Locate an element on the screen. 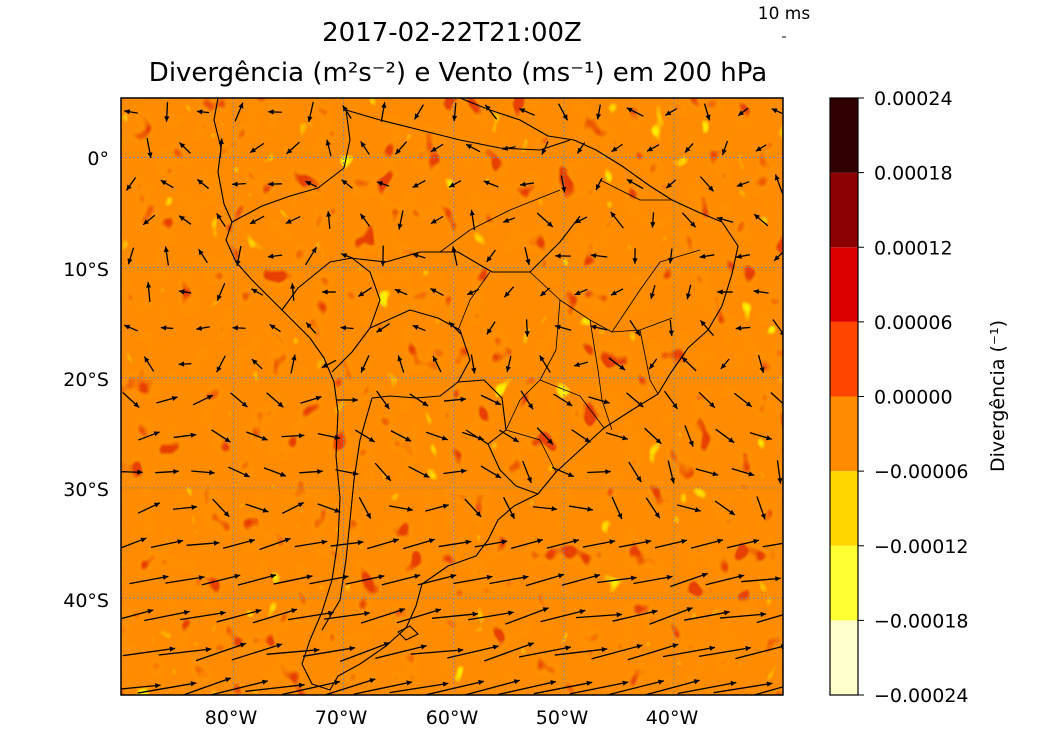  colorbar-tick-label: 0.00000 is located at coordinates (913, 398).